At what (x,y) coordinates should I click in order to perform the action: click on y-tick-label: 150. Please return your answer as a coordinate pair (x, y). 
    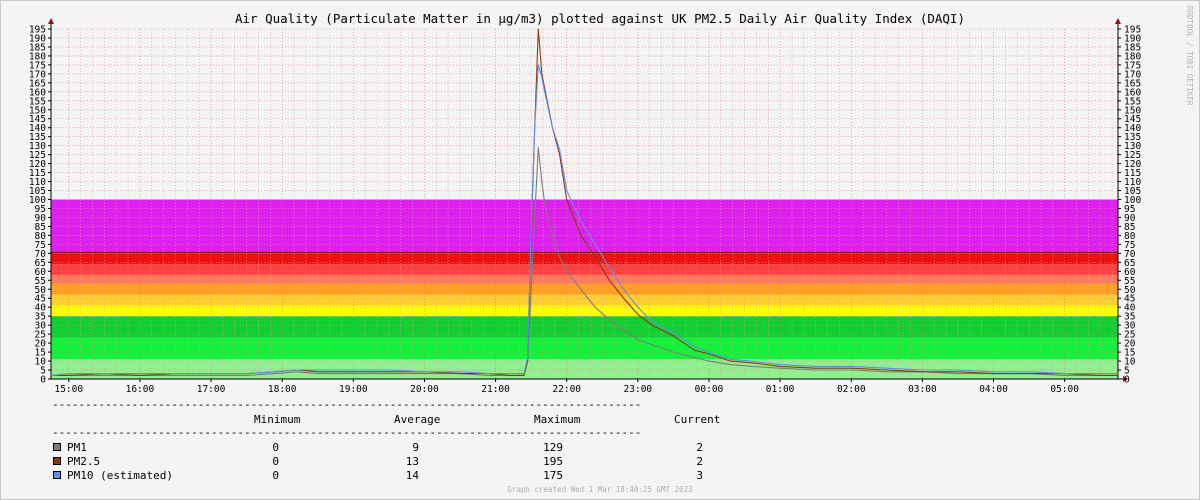
    Looking at the image, I should click on (37, 110).